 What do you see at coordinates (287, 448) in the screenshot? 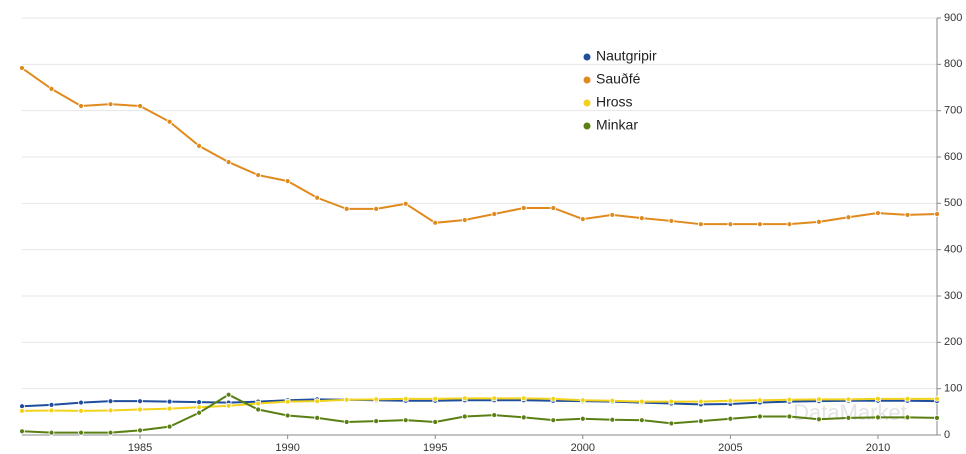
I see `x-tick-label: 1990` at bounding box center [287, 448].